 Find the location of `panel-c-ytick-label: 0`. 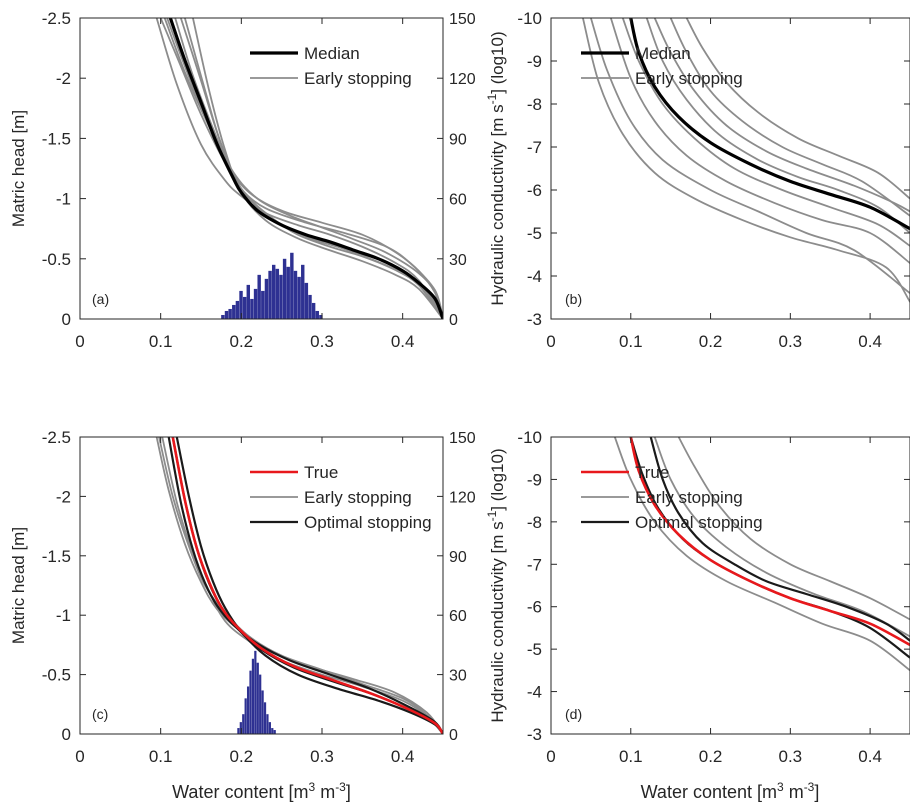

panel-c-ytick-label: 0 is located at coordinates (66, 734).